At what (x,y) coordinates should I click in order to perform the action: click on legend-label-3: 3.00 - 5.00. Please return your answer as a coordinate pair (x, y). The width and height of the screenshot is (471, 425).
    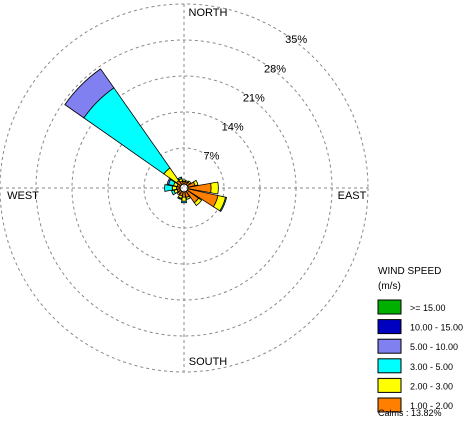
    Looking at the image, I should click on (431, 367).